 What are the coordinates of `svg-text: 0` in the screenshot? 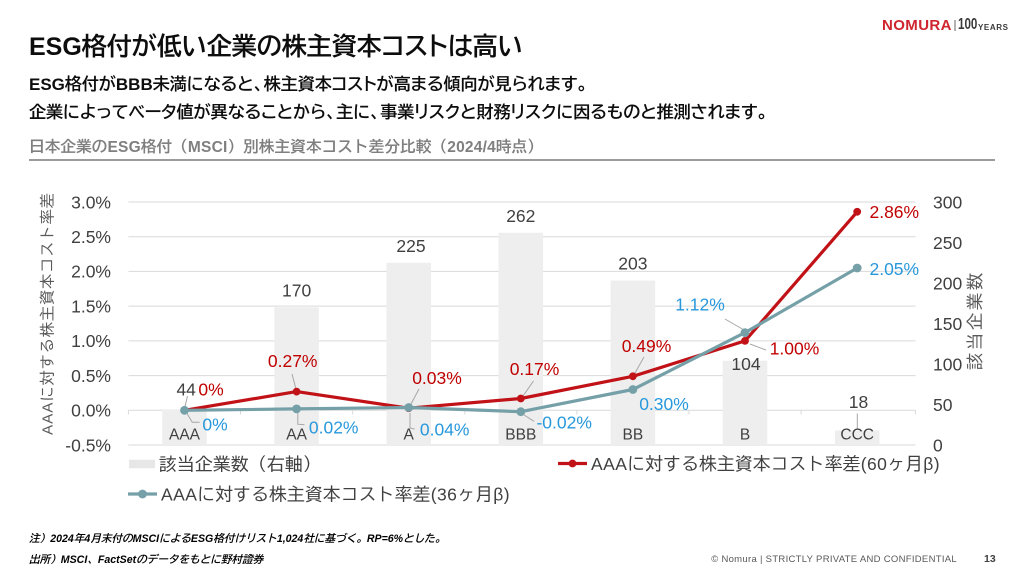 It's located at (938, 445).